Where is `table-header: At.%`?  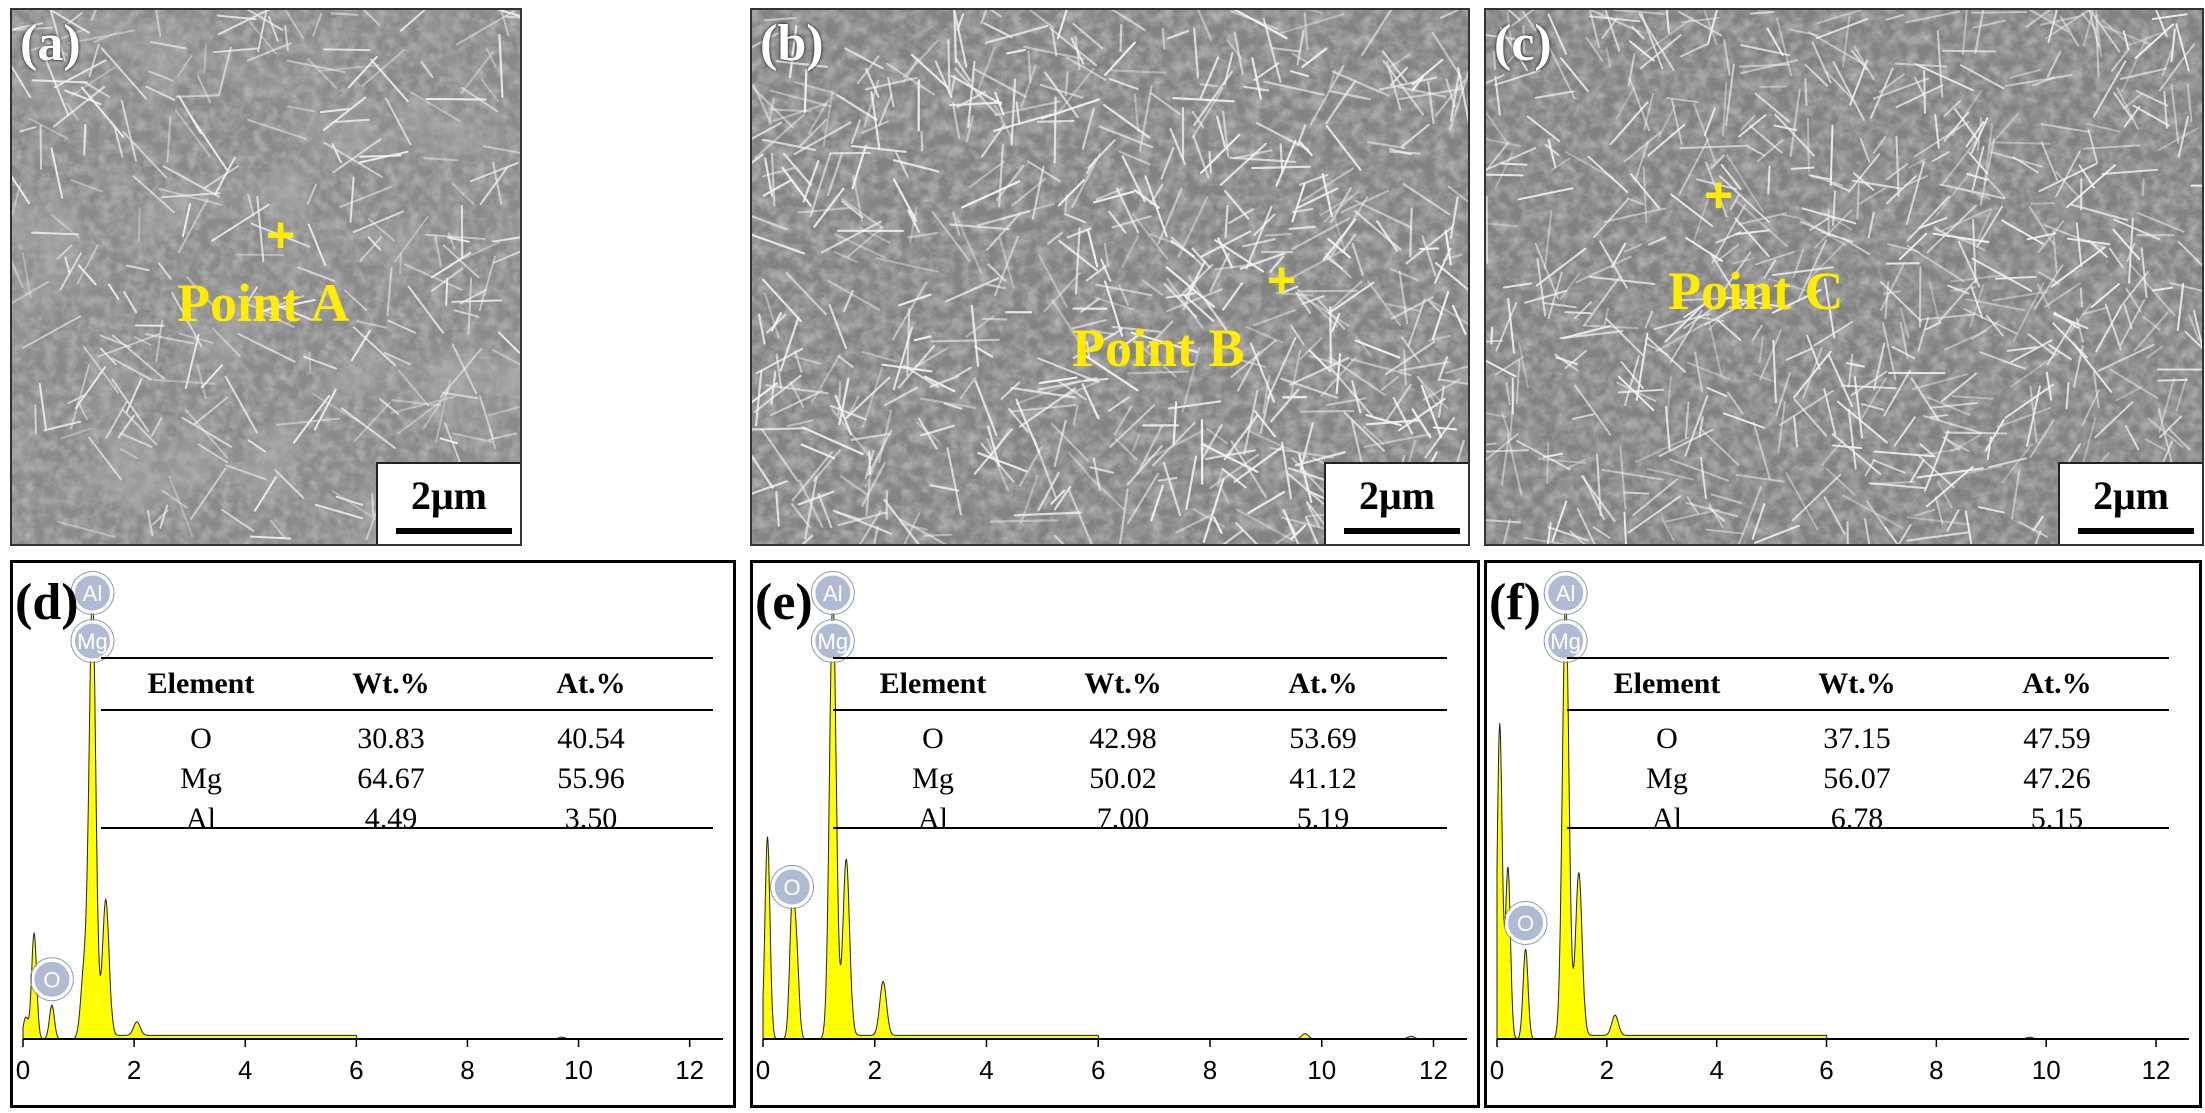
table-header: At.% is located at coordinates (1322, 683).